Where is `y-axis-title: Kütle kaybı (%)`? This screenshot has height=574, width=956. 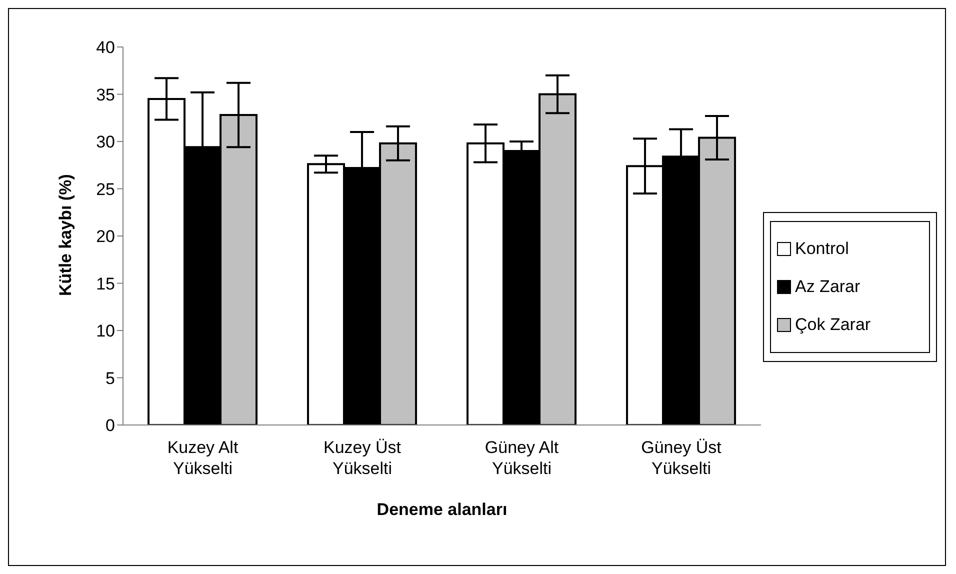
y-axis-title: Kütle kaybı (%) is located at coordinates (66, 235).